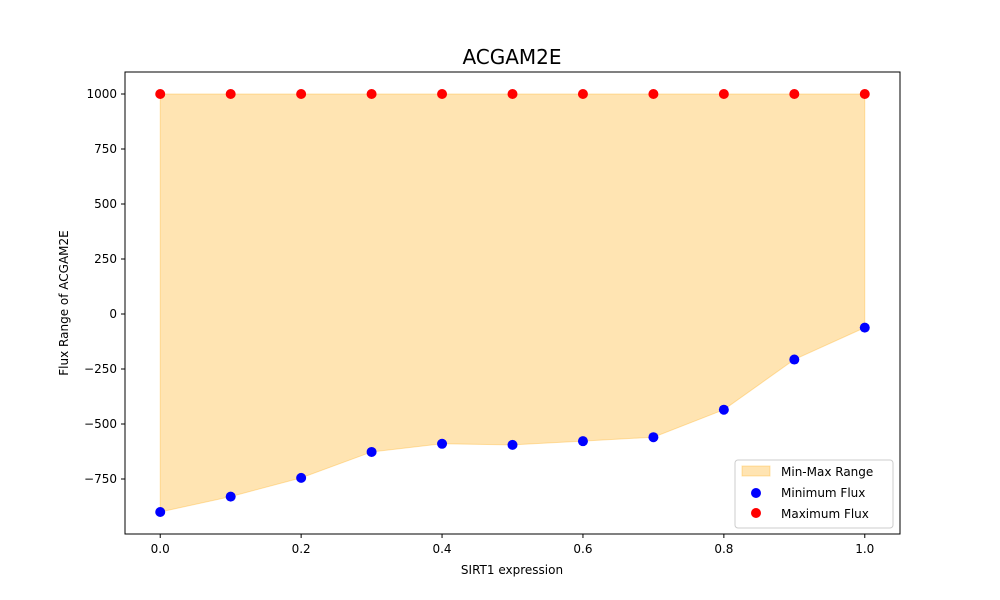 This screenshot has height=600, width=1000. Describe the element at coordinates (105, 149) in the screenshot. I see `y-tick-label: 750` at that location.